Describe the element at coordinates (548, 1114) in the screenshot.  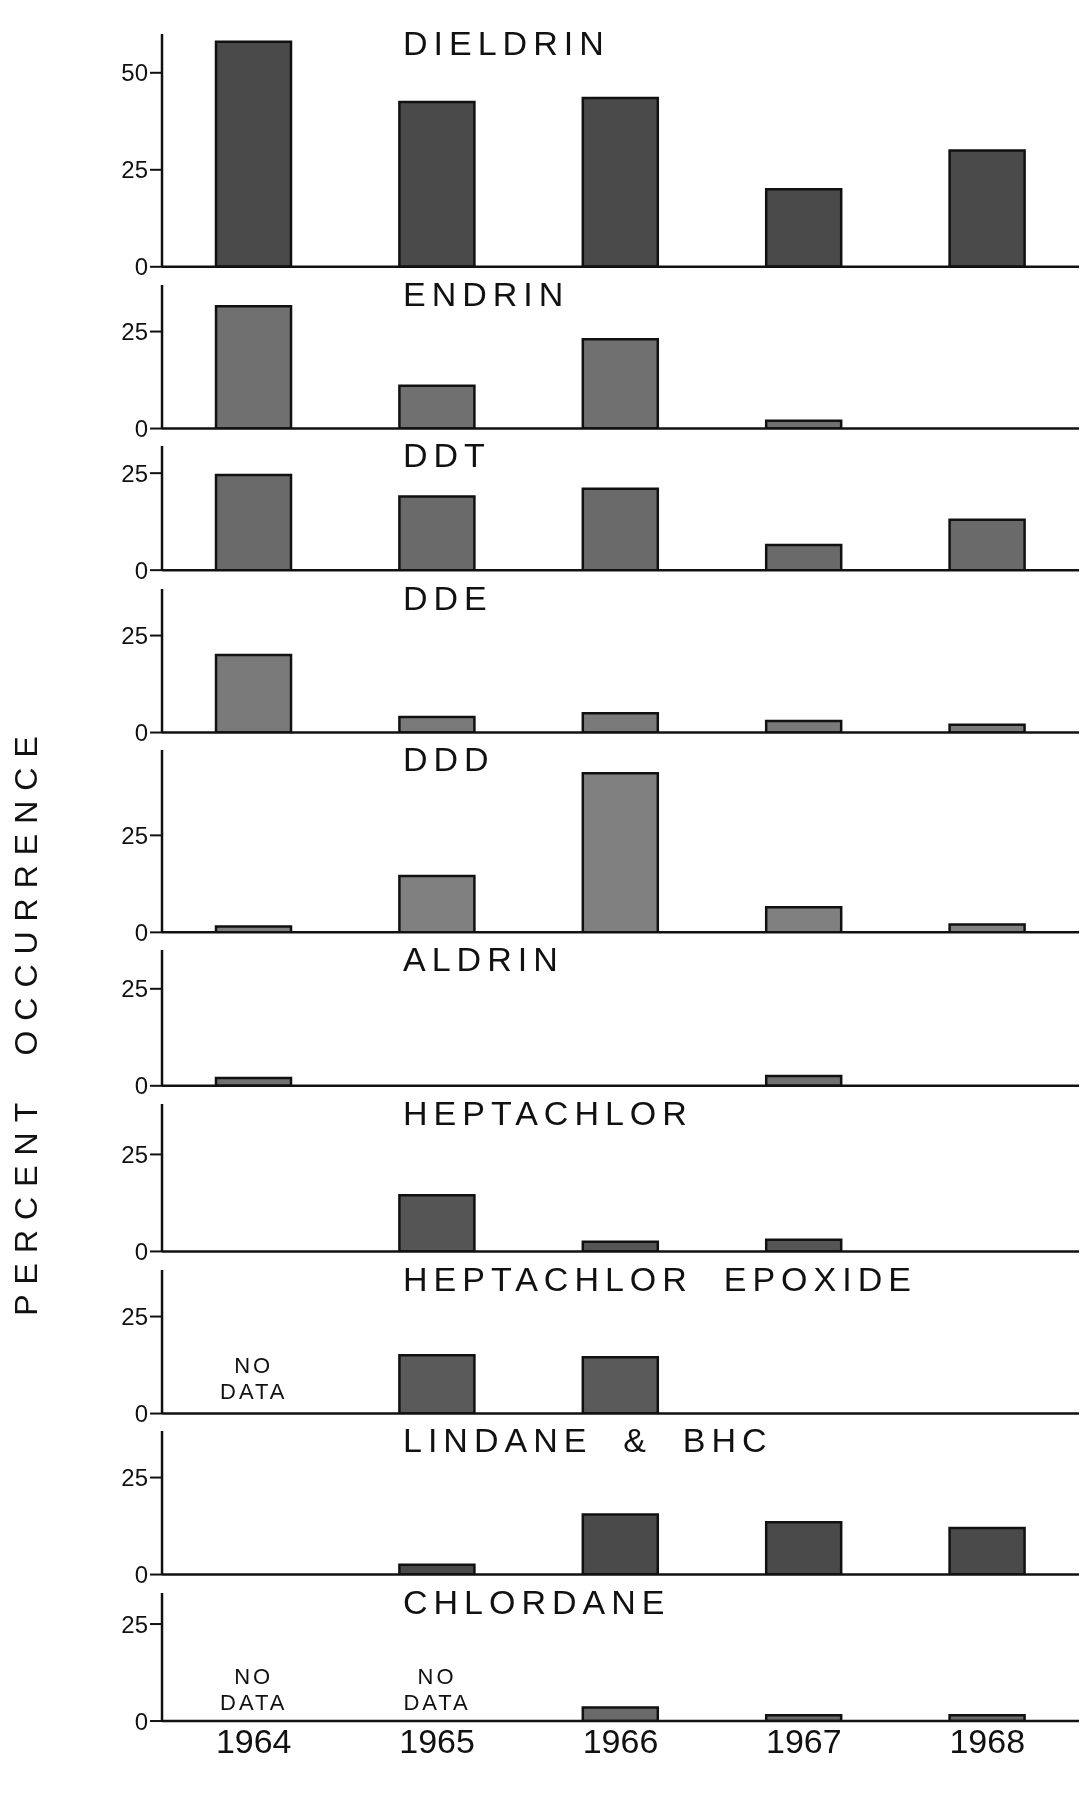
I see `chart-title: HEPTACHLOR` at that location.